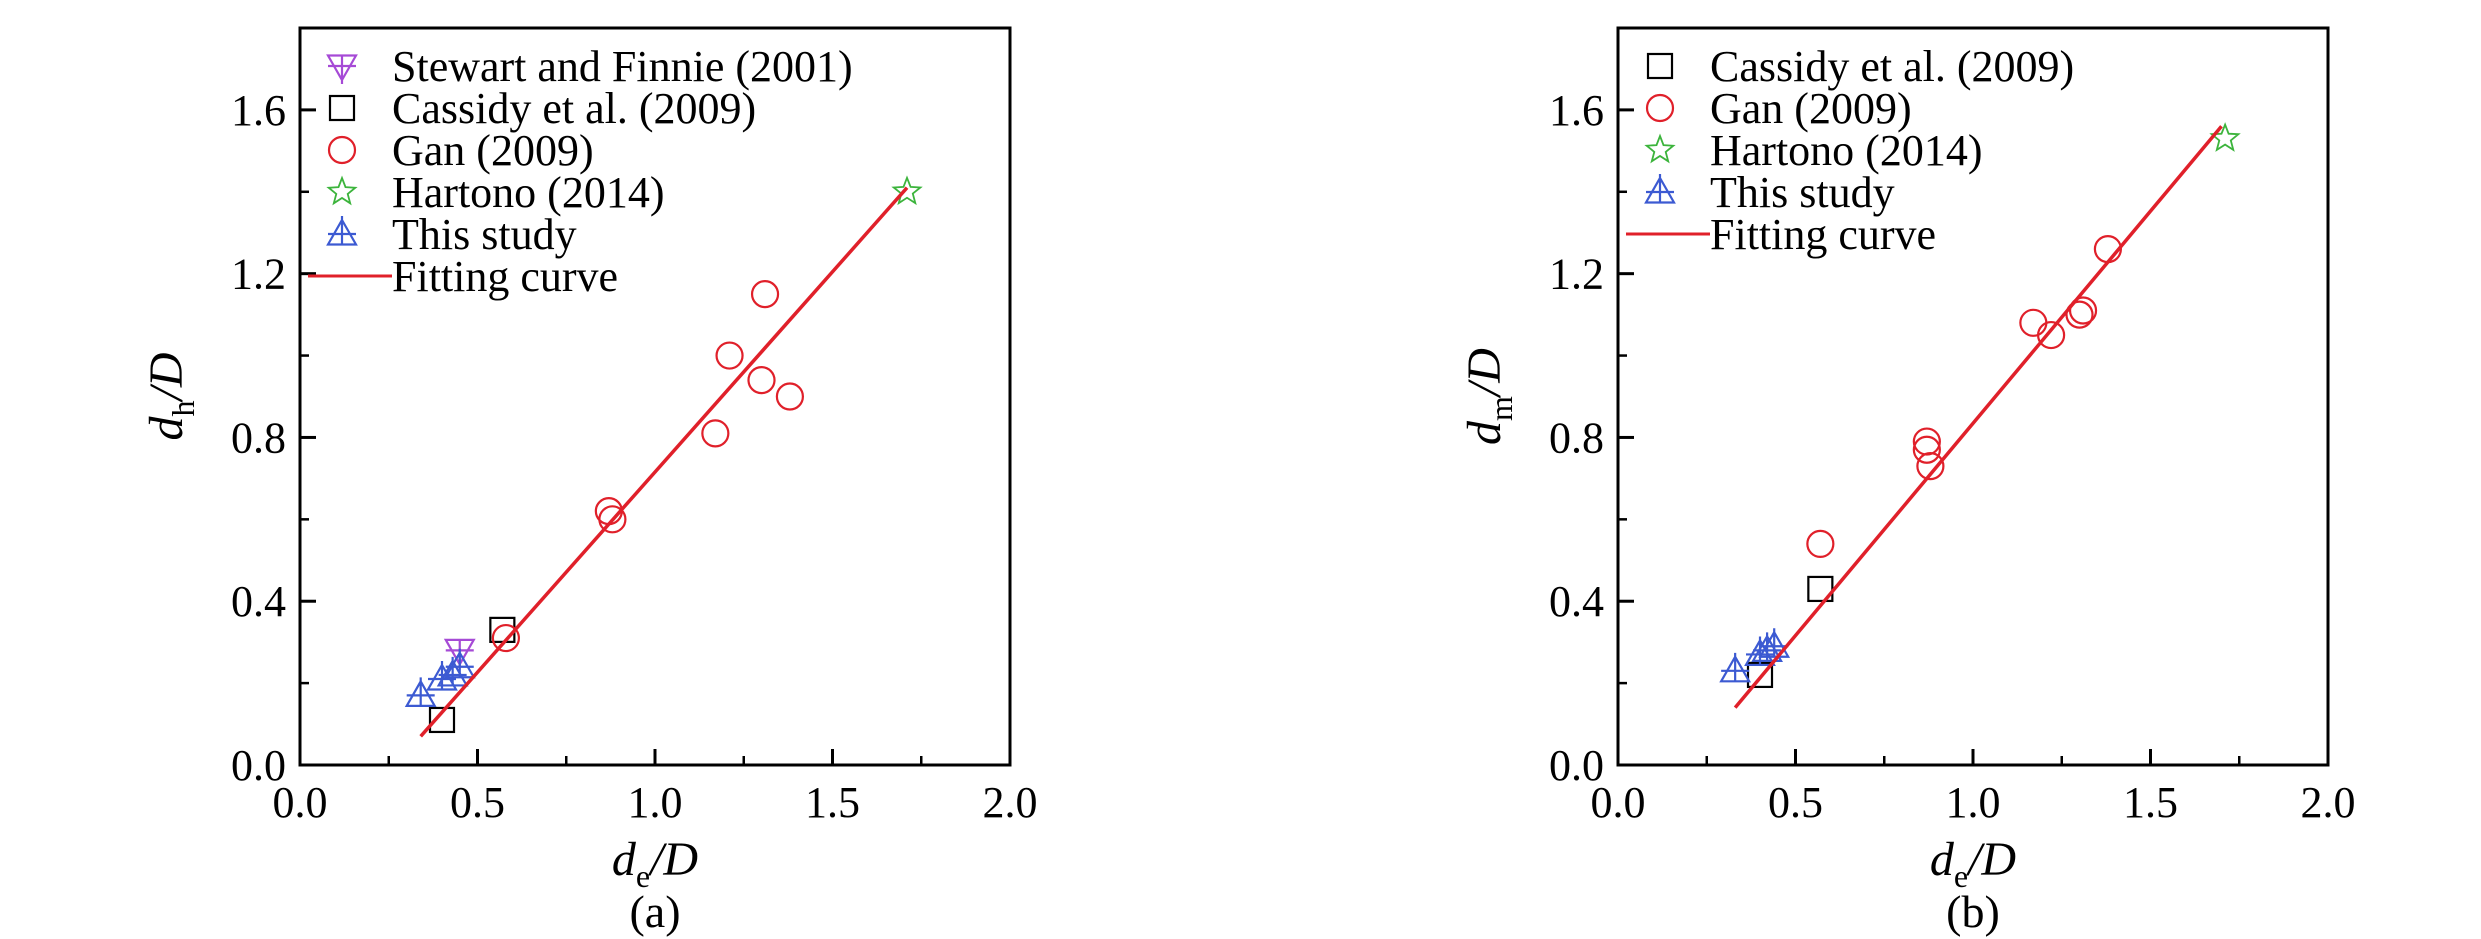 This screenshot has height=939, width=2481. I want to click on fitting-curve-line, so click(1978, 417).